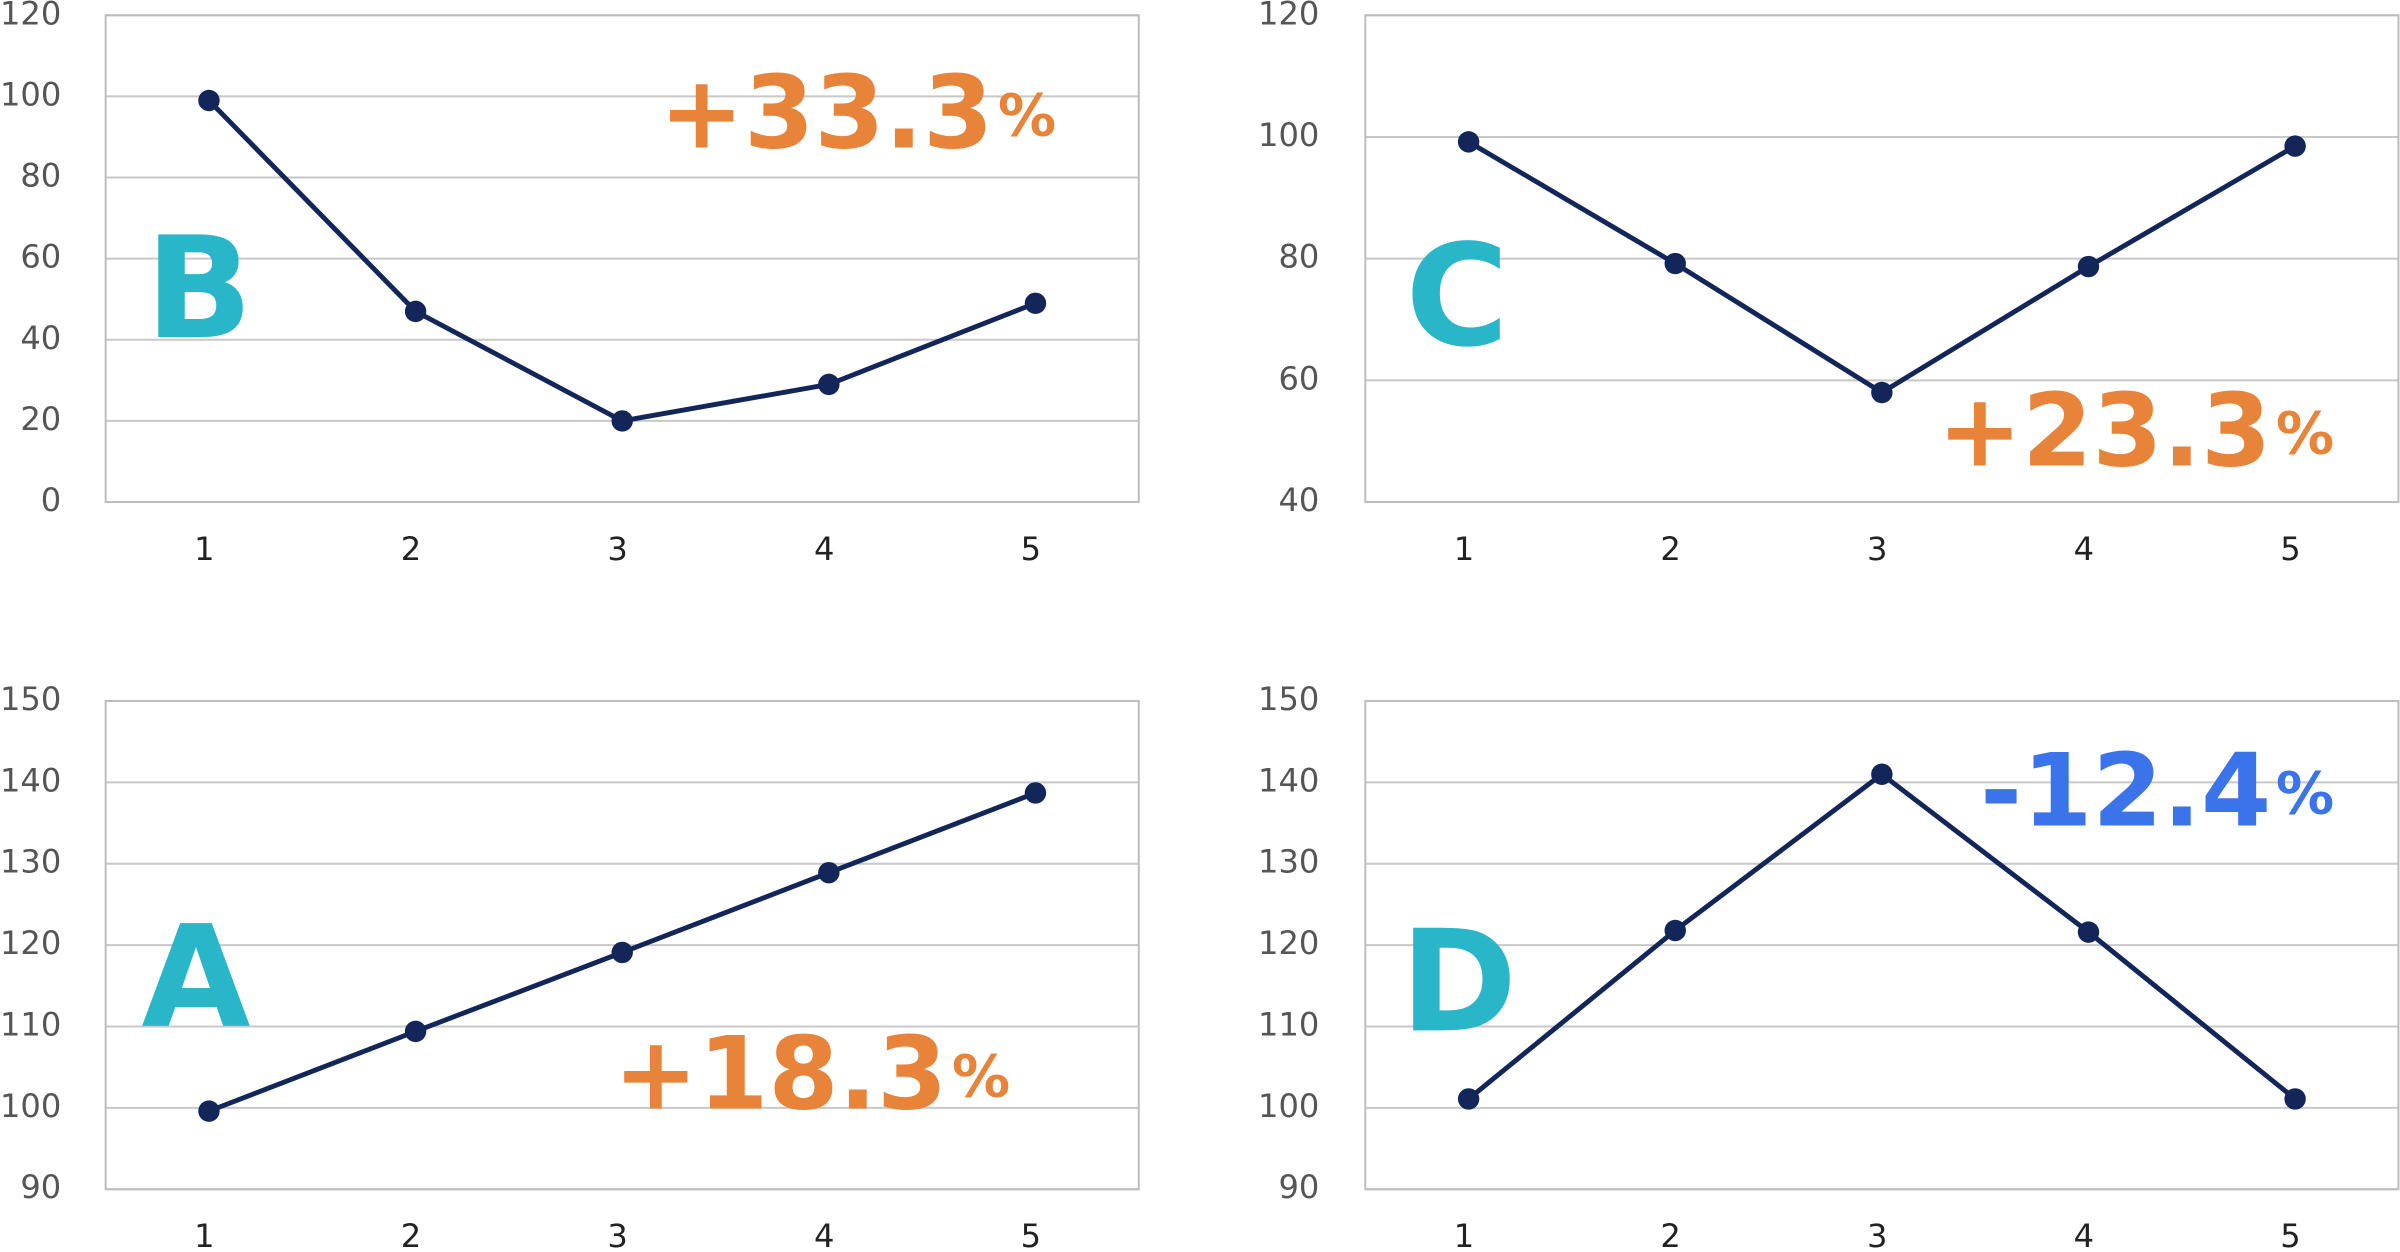  Describe the element at coordinates (1458, 982) in the screenshot. I see `panel-letter: D` at that location.